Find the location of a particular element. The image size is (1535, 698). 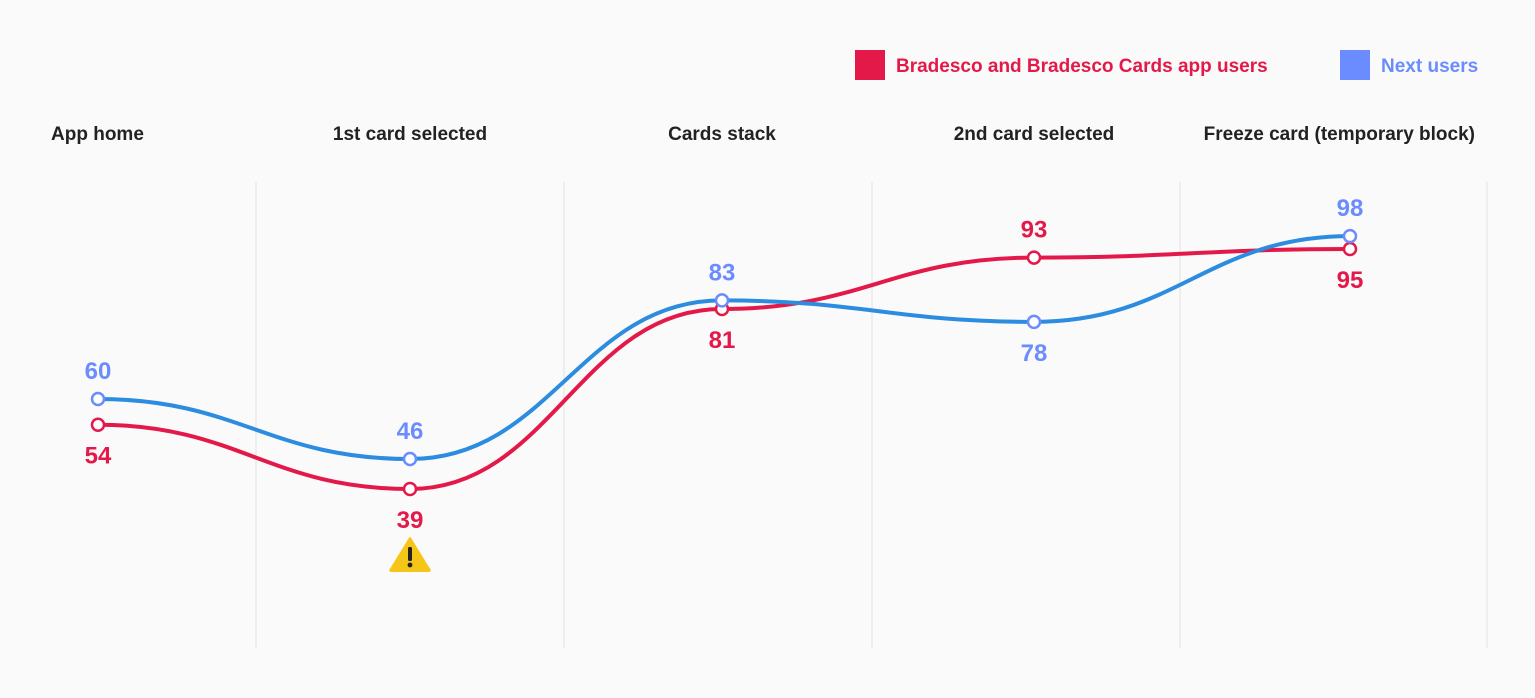

data-label-next-5: 98 is located at coordinates (1350, 208).